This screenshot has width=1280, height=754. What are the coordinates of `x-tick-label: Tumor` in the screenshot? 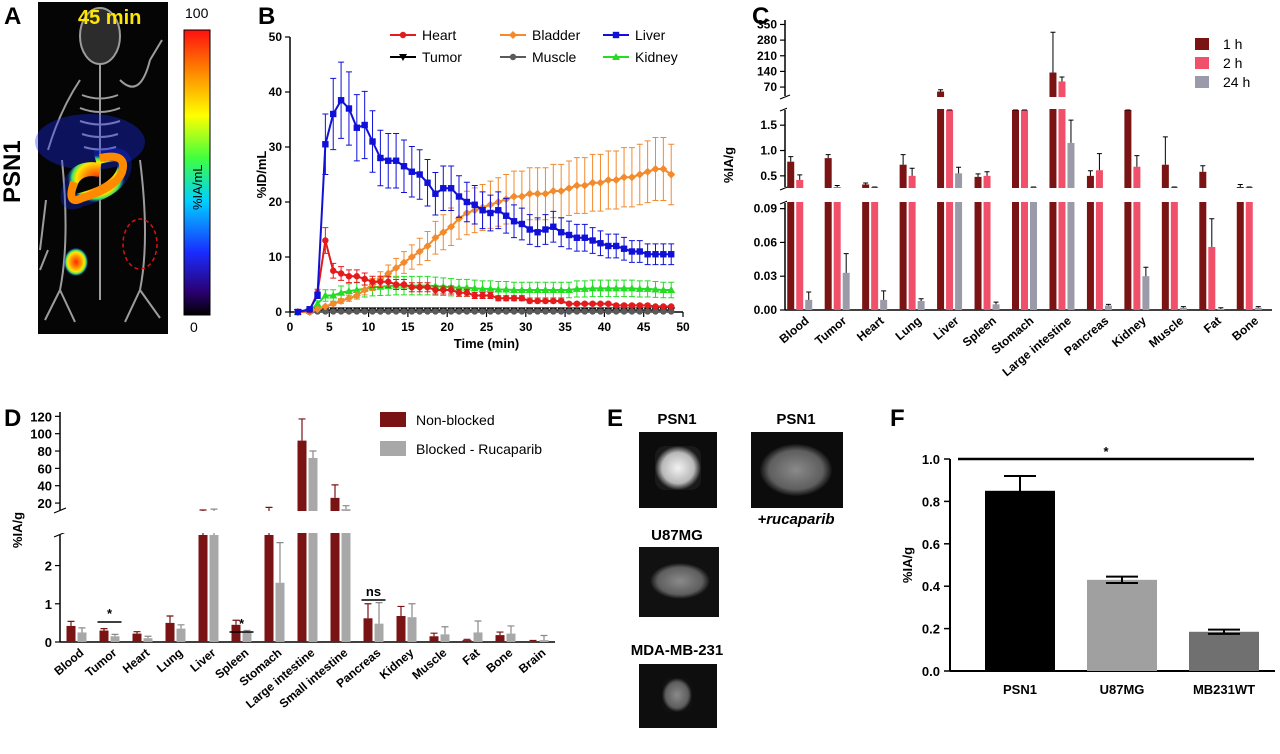 It's located at (101, 662).